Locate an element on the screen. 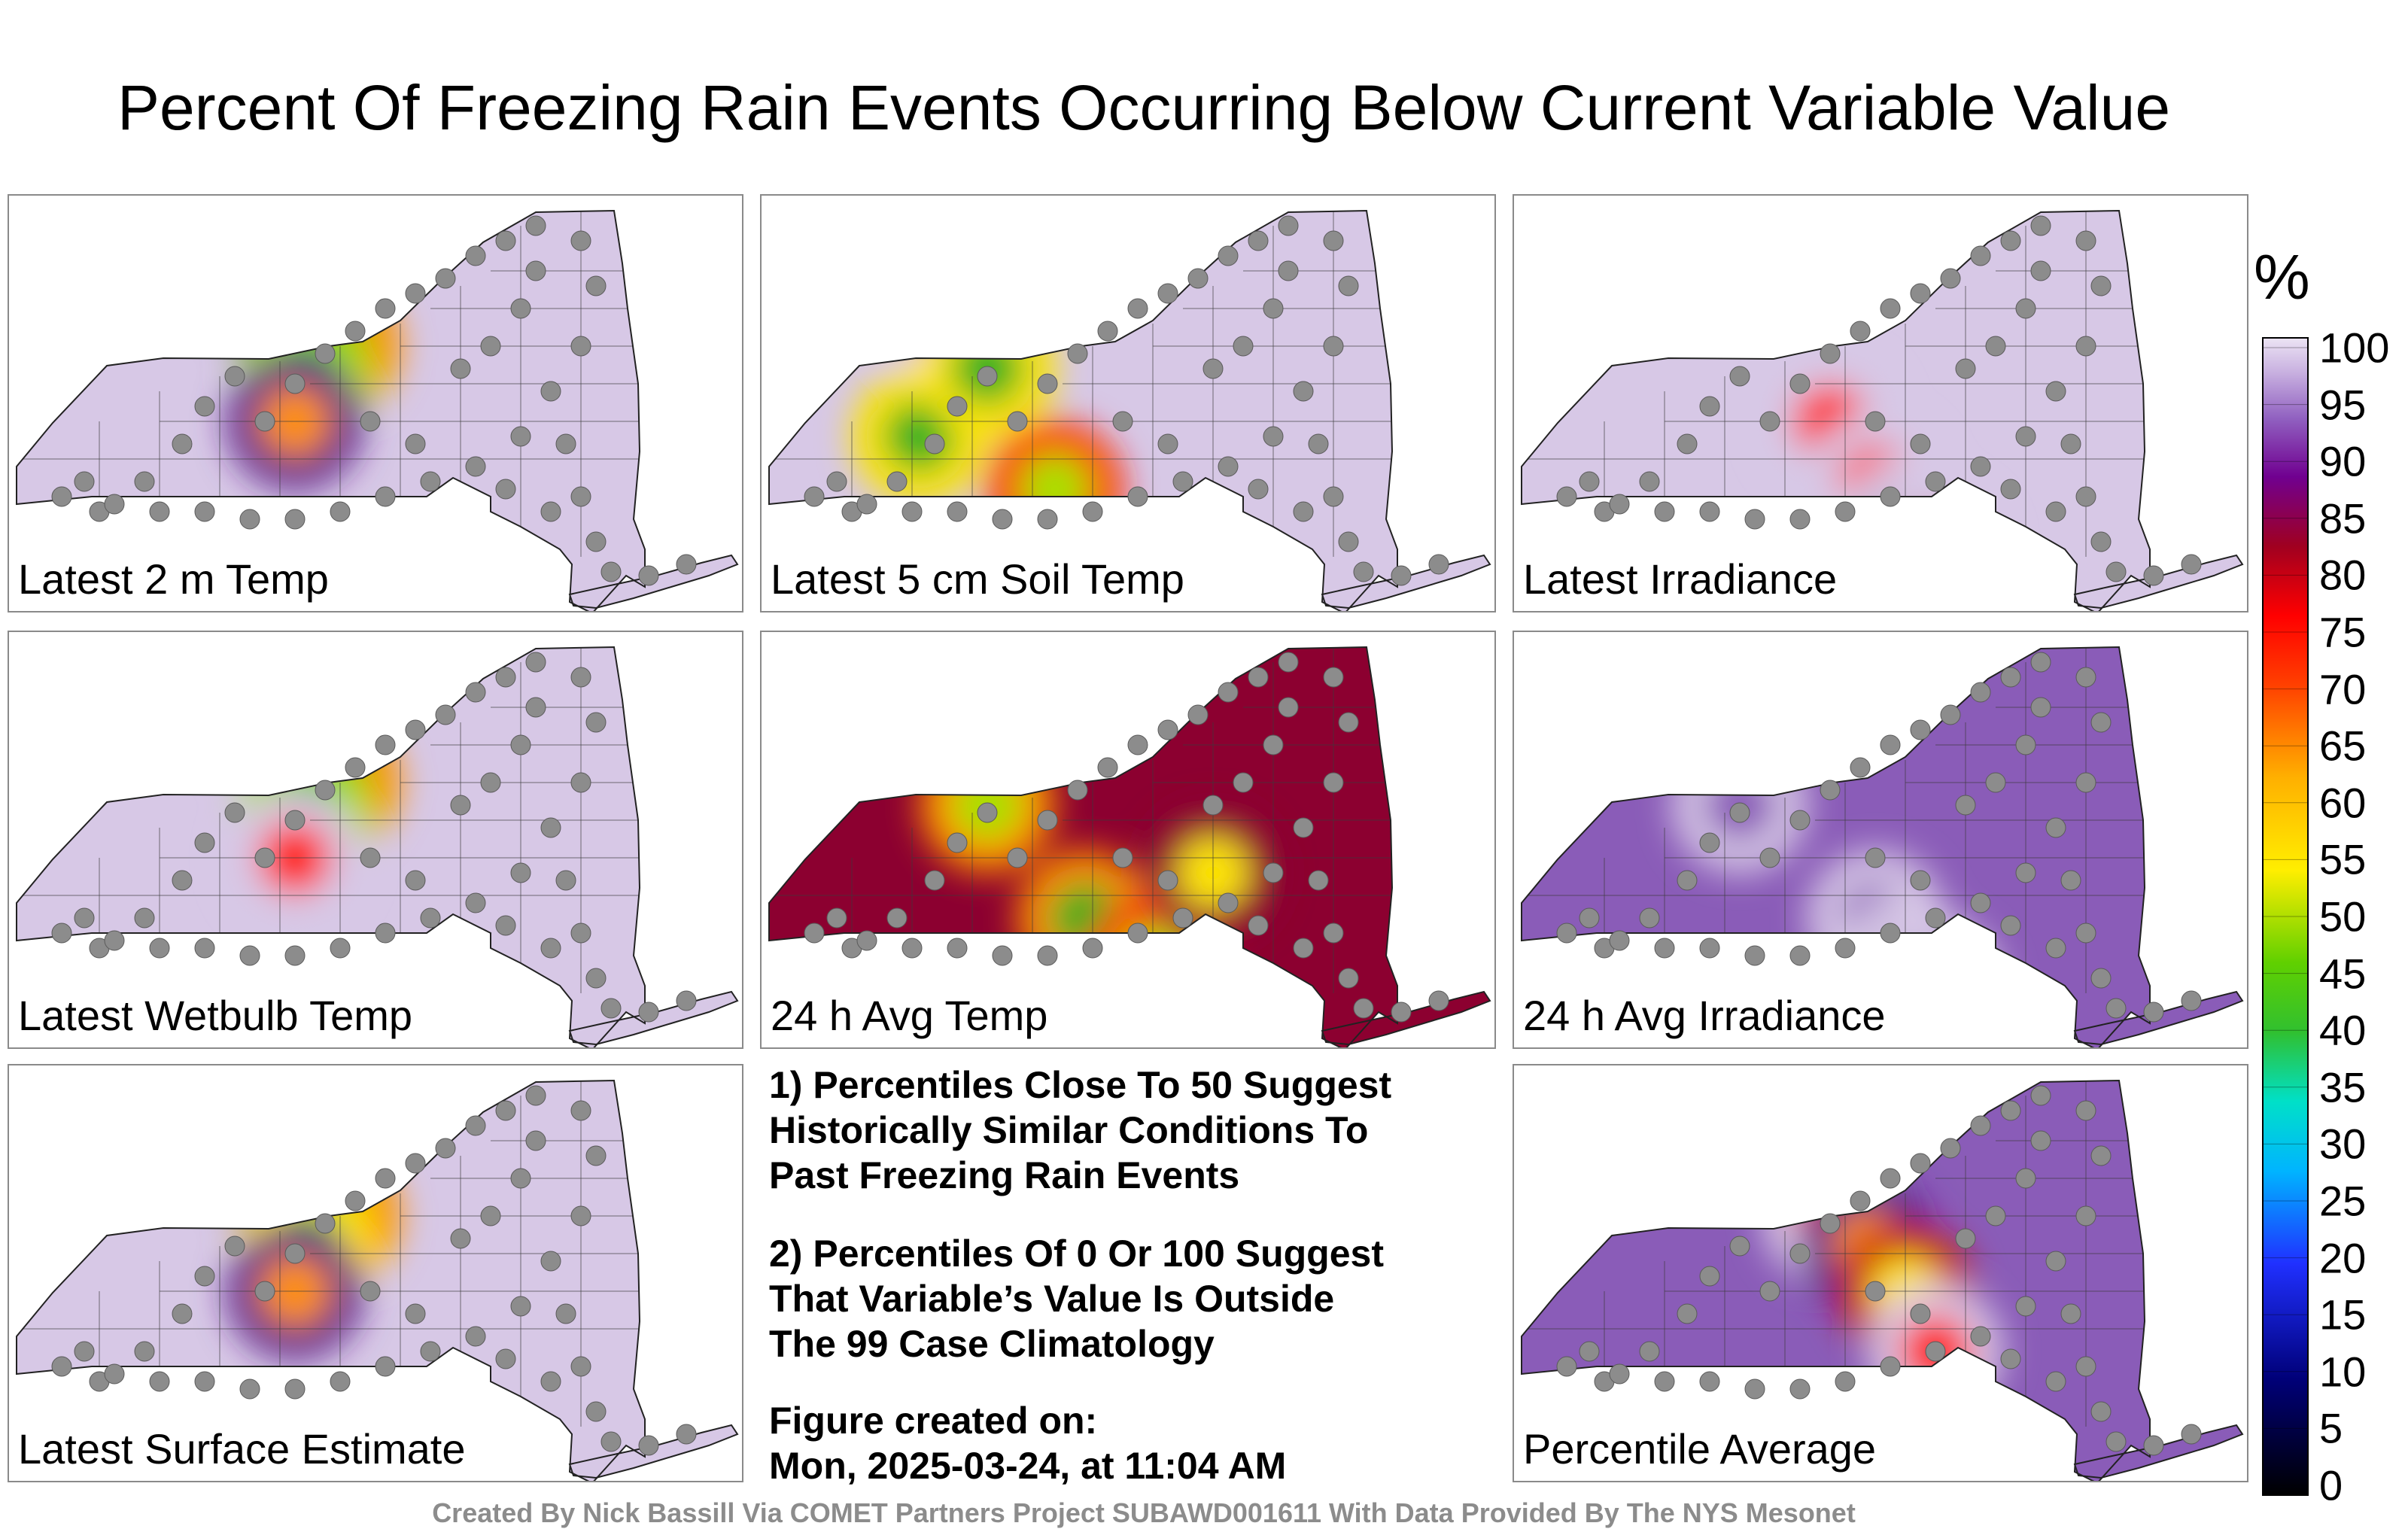  panel-latest-2m-temp: Latest 2 m Temp is located at coordinates (375, 403).